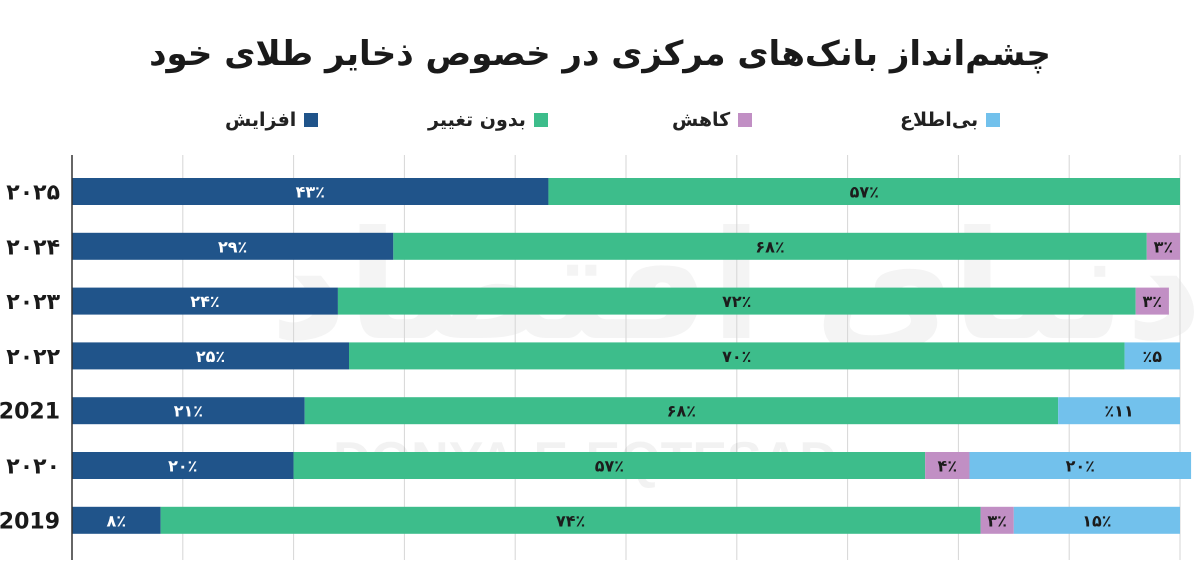  Describe the element at coordinates (33, 193) in the screenshot. I see `category-label: ۲۰۲۵` at that location.